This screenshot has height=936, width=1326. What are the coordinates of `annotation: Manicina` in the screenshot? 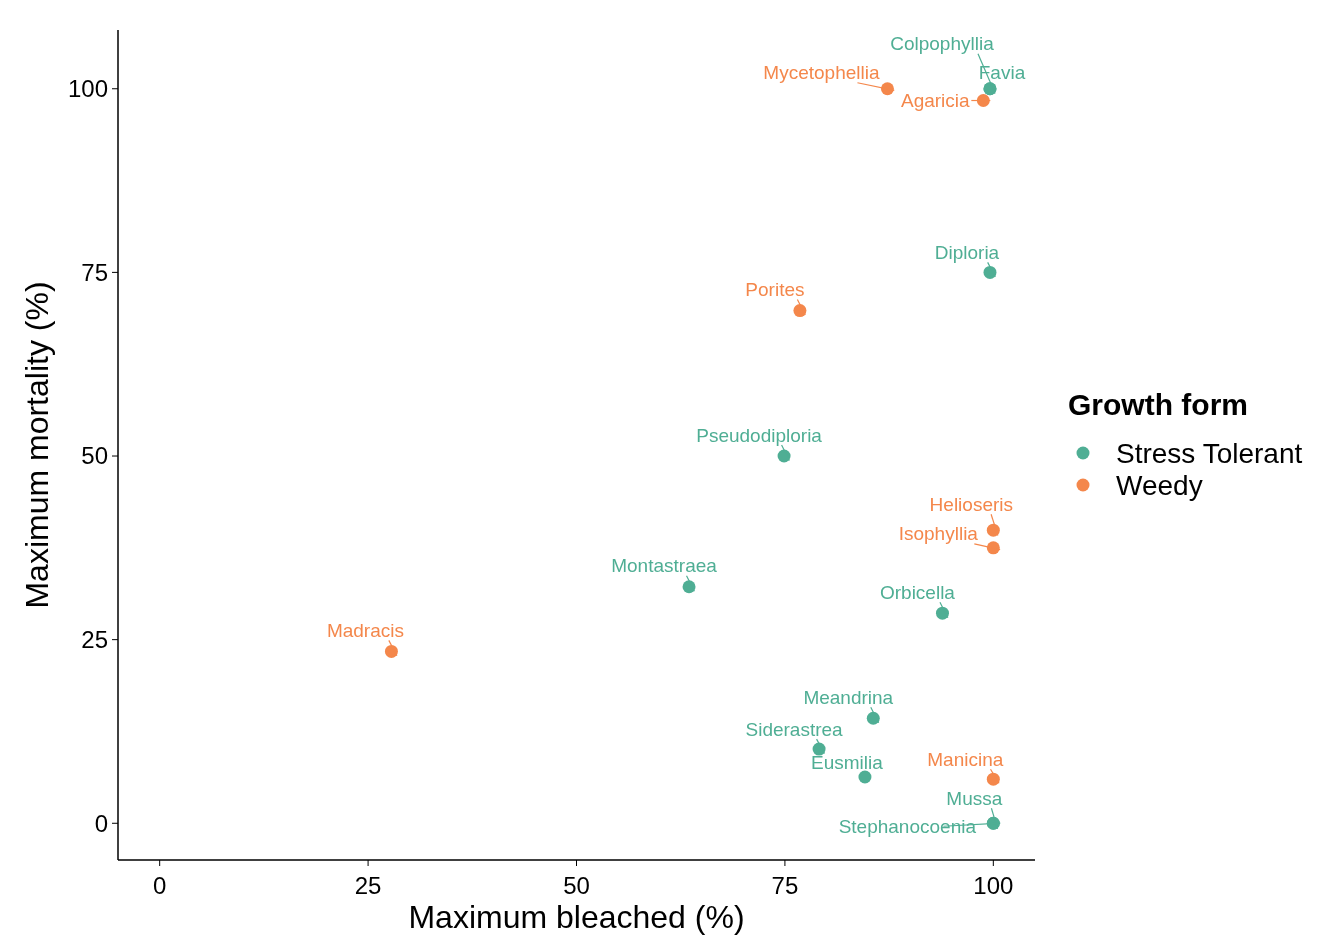 It's located at (965, 759).